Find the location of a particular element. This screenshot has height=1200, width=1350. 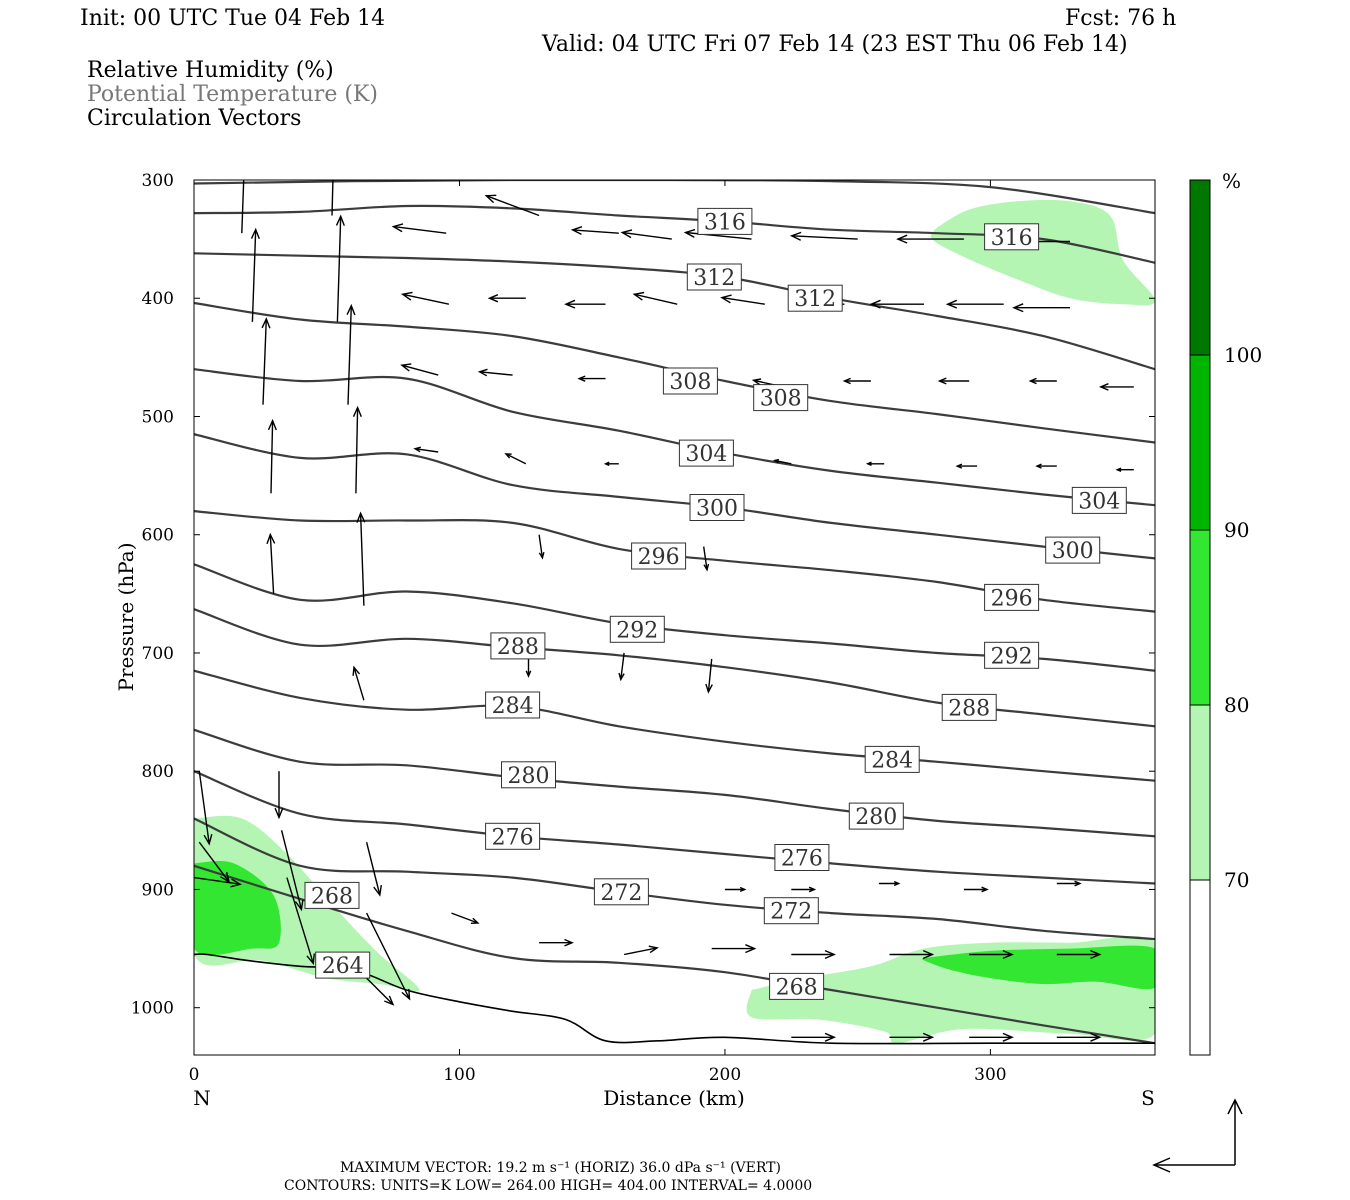

contour-label-text: 300 is located at coordinates (1073, 551).